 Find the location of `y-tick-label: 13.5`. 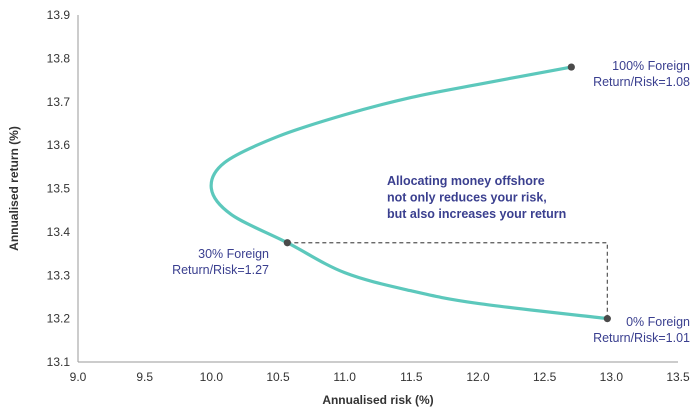

y-tick-label: 13.5 is located at coordinates (59, 189).